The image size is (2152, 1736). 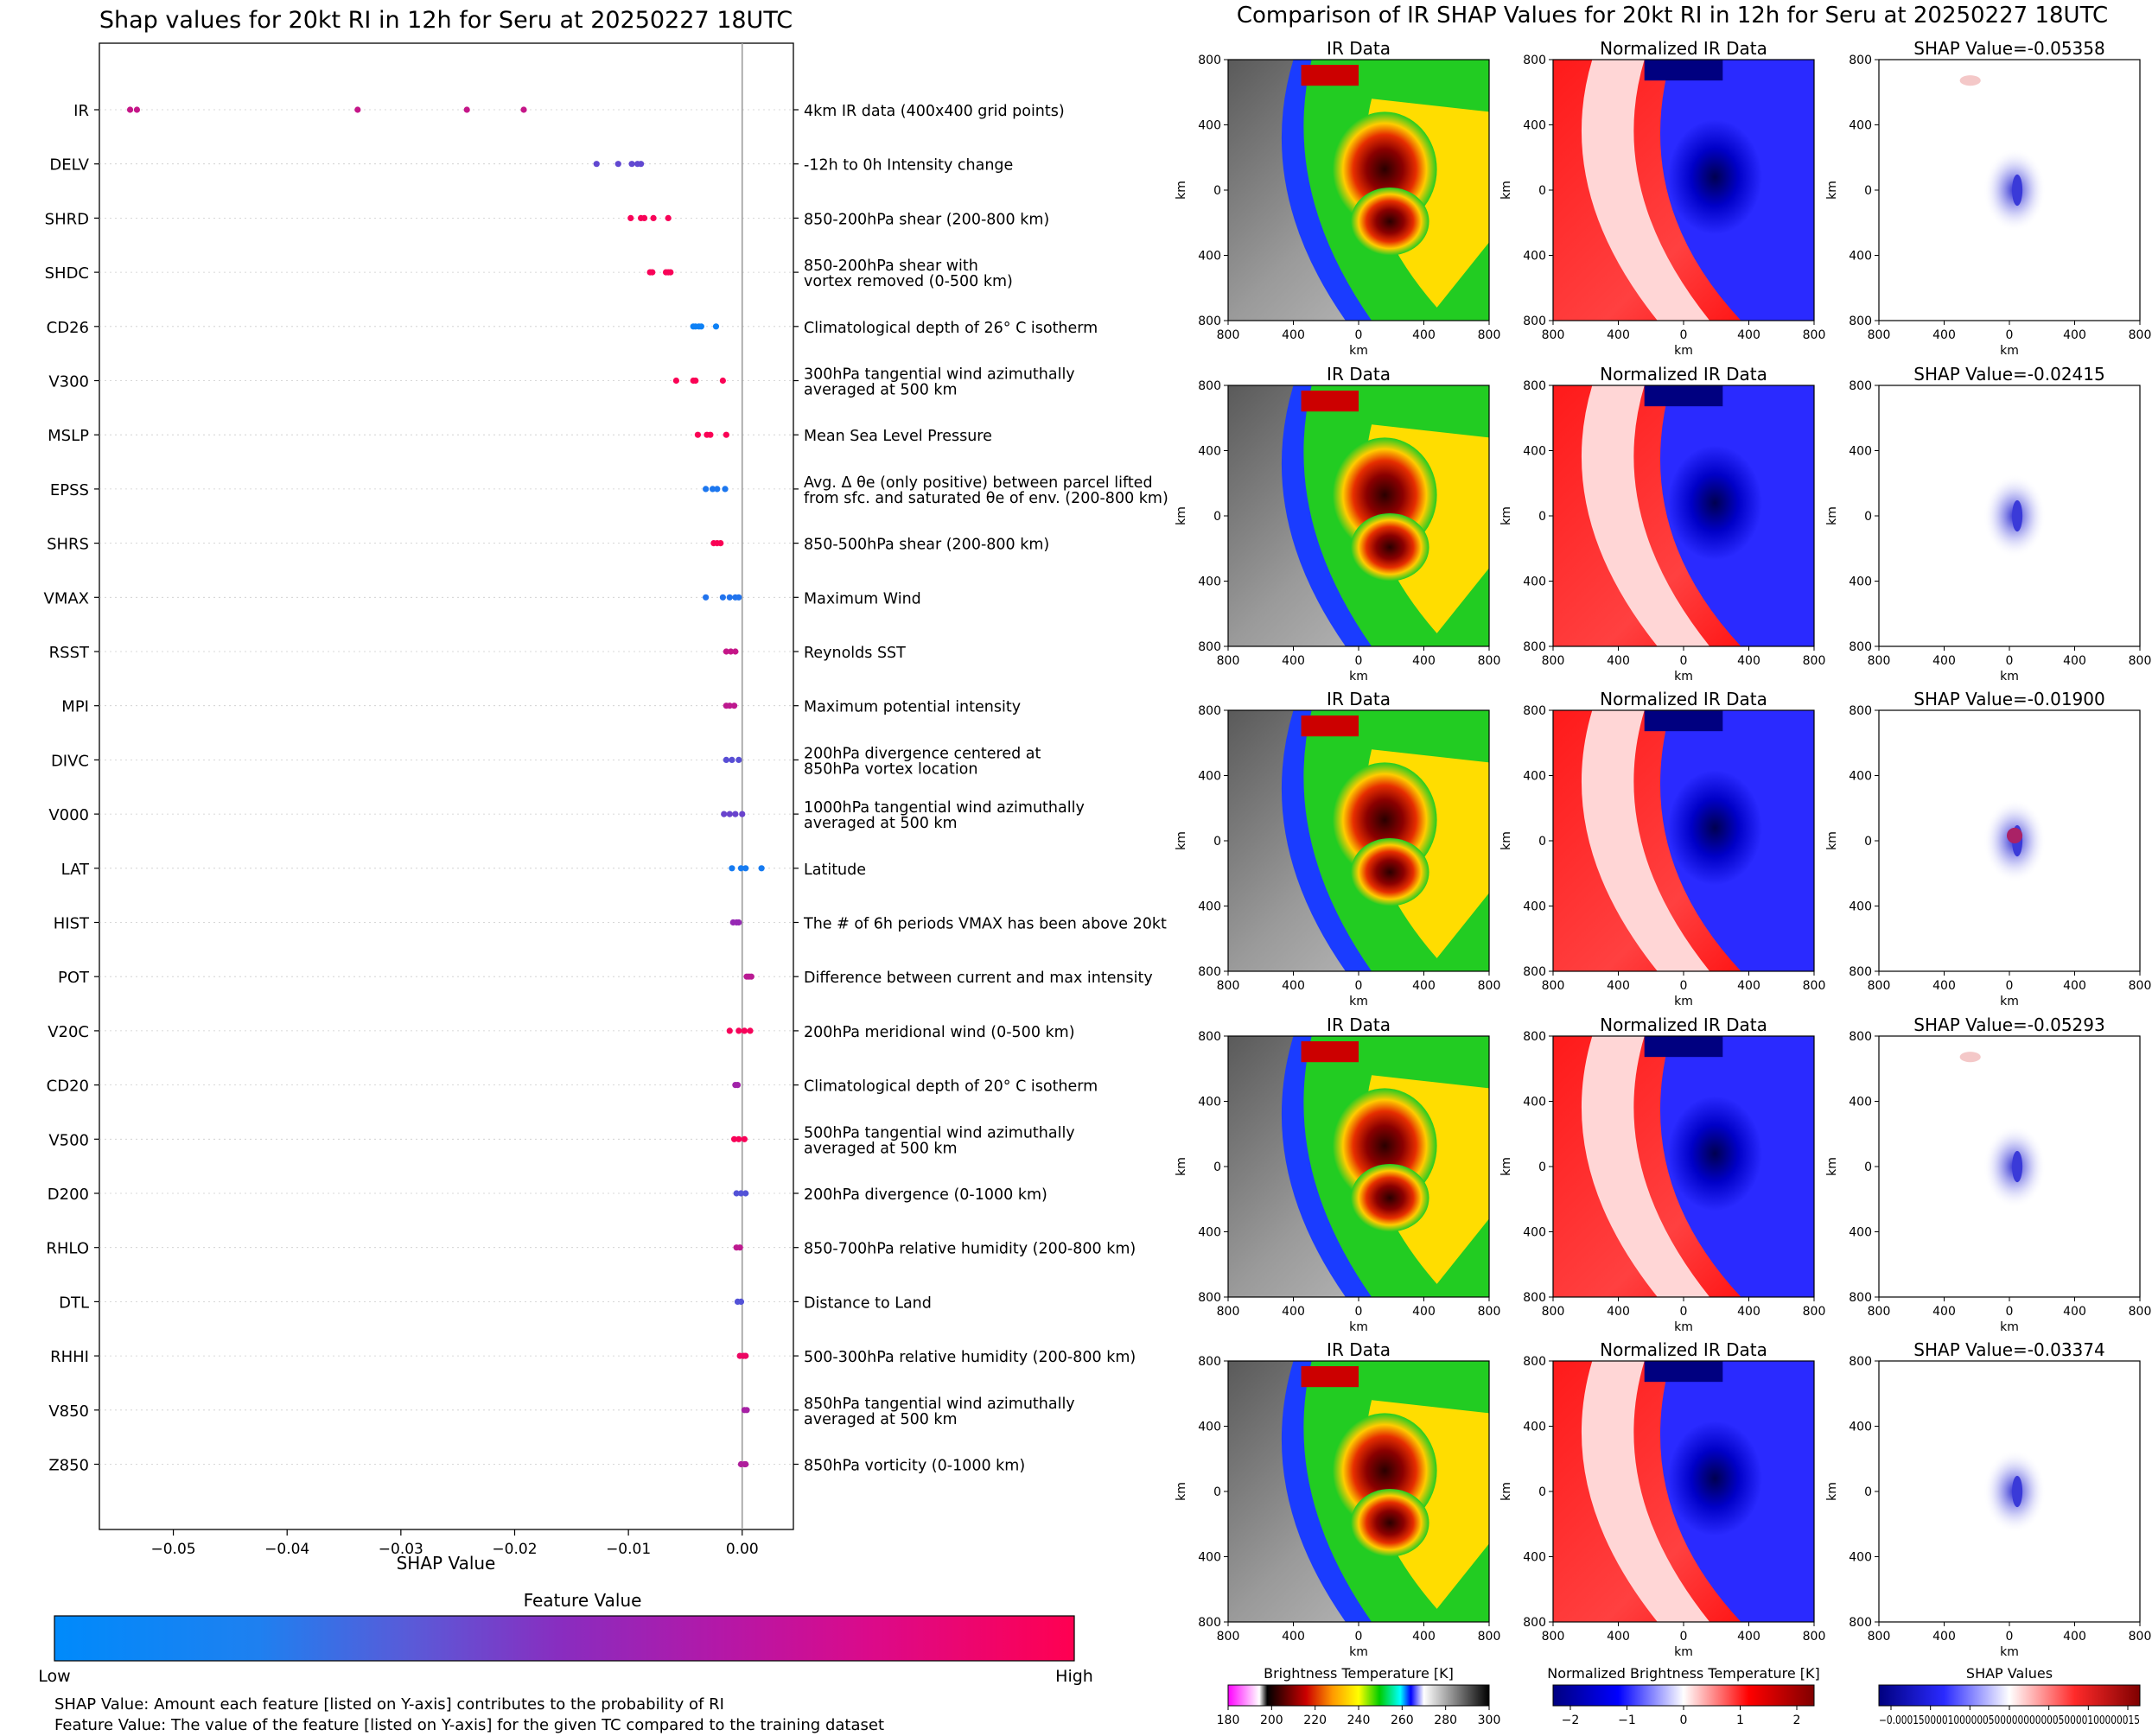 What do you see at coordinates (939, 1132) in the screenshot?
I see `feature-description: 500hPa tangential wind azimuthally` at bounding box center [939, 1132].